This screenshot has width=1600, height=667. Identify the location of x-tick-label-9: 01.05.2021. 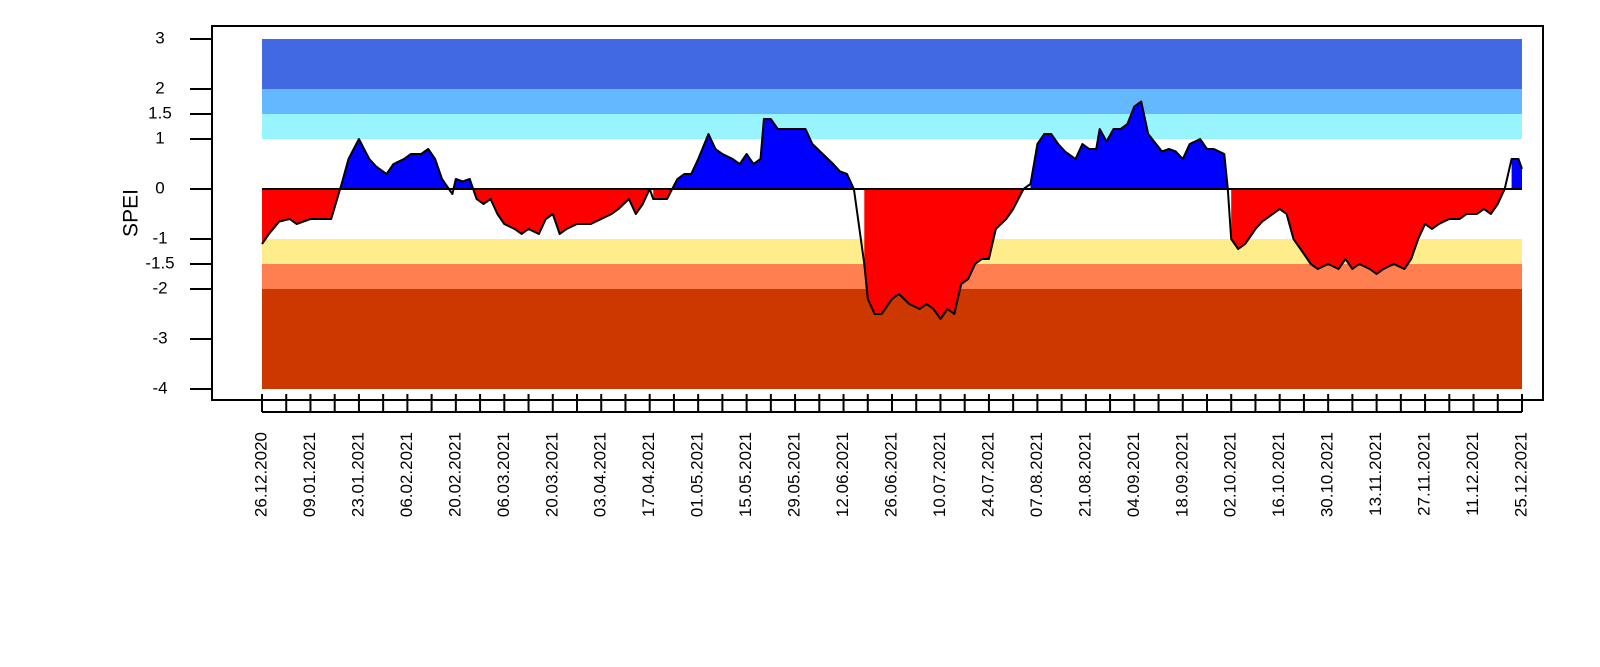
(697, 474).